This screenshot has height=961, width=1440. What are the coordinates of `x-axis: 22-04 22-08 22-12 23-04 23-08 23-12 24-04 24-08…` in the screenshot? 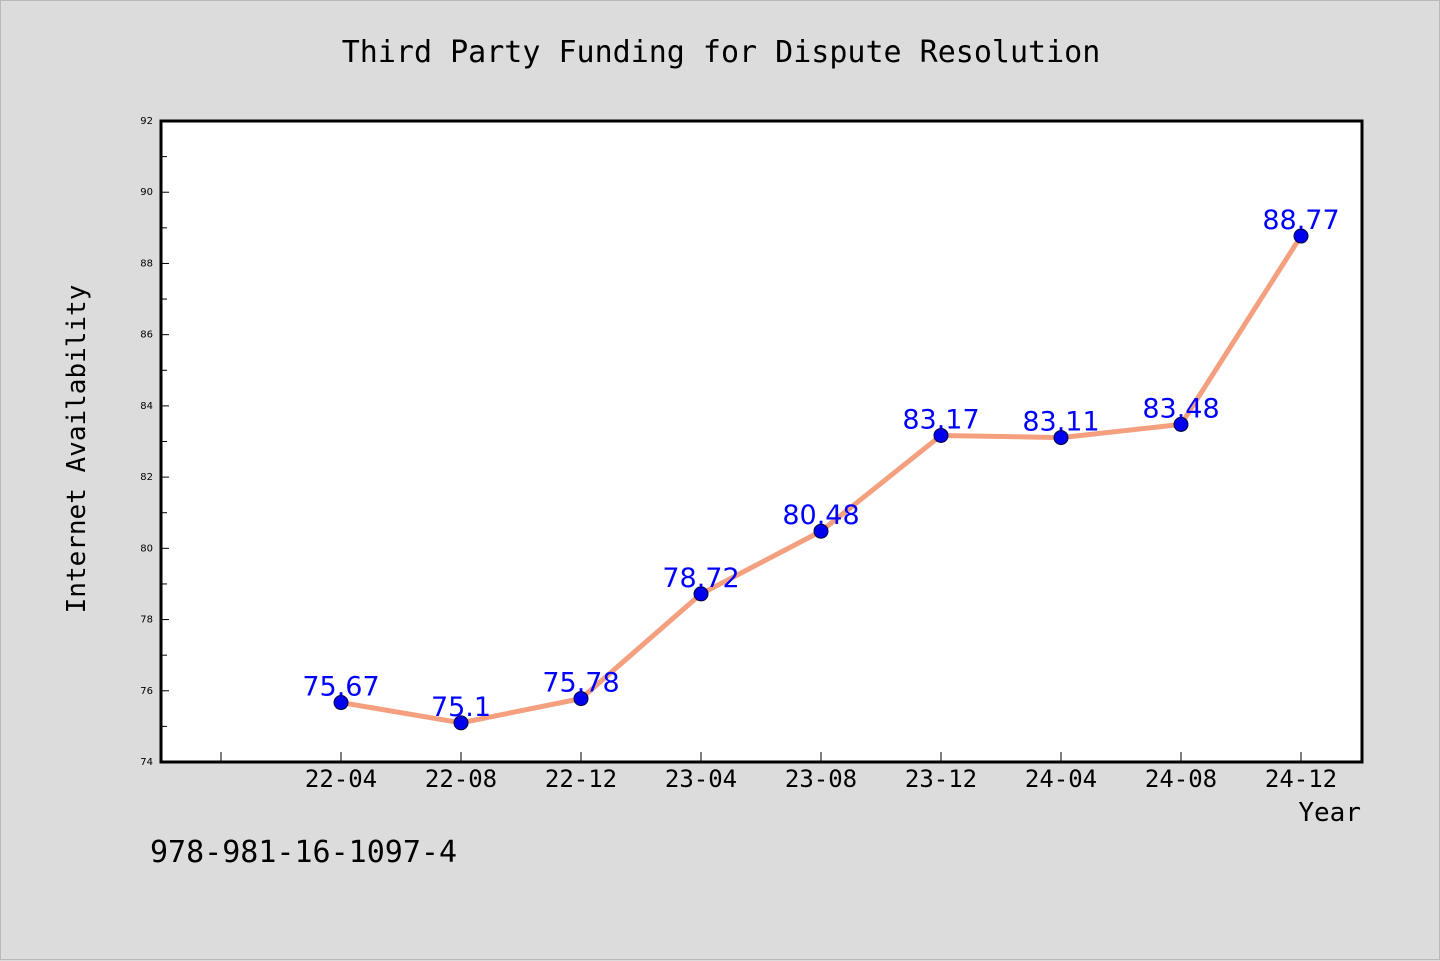 It's located at (778, 772).